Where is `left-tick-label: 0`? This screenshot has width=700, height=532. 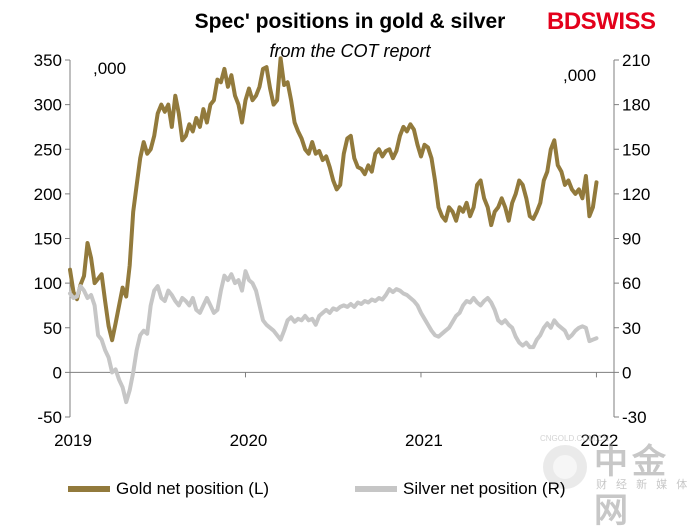
left-tick-label: 0 is located at coordinates (57, 372).